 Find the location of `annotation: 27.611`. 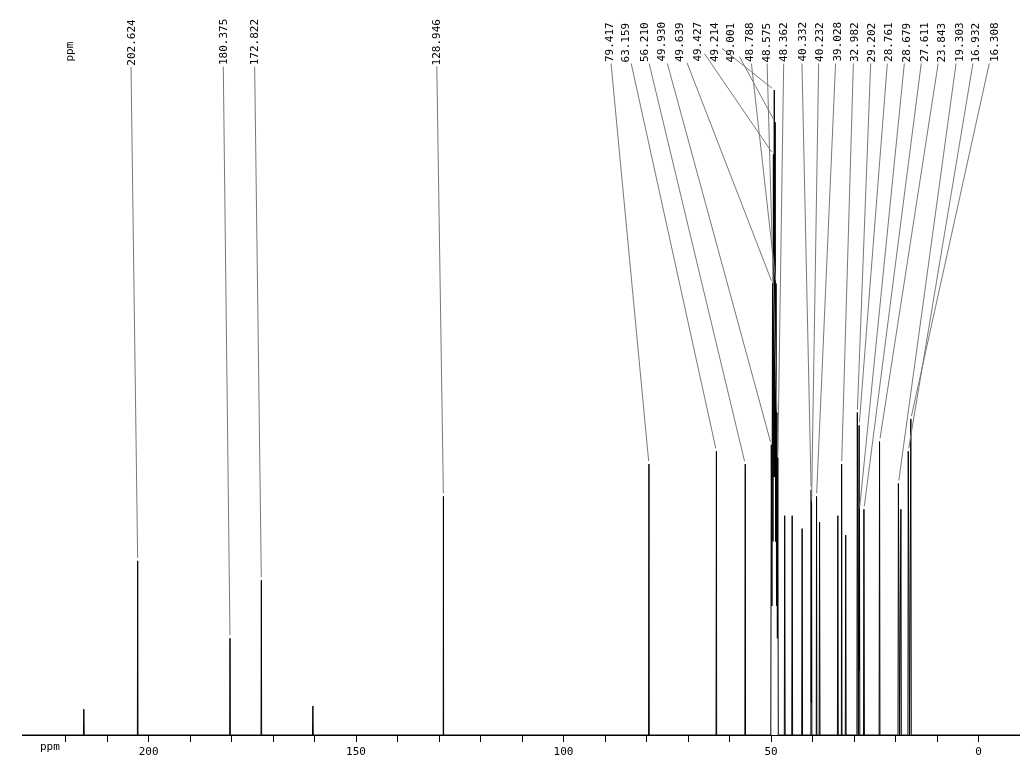

annotation: 27.611 is located at coordinates (924, 42).